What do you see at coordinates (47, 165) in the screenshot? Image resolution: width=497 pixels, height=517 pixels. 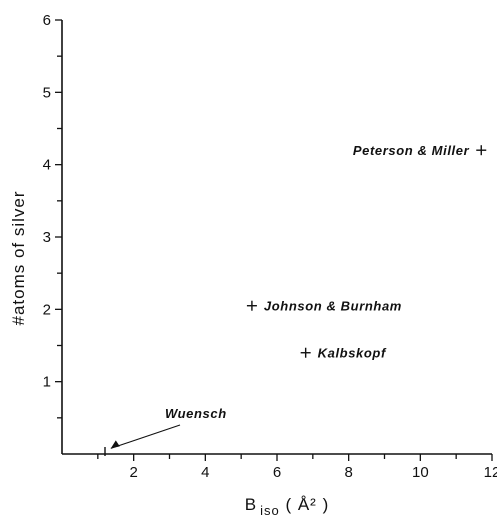 I see `y-tick-label: 4` at bounding box center [47, 165].